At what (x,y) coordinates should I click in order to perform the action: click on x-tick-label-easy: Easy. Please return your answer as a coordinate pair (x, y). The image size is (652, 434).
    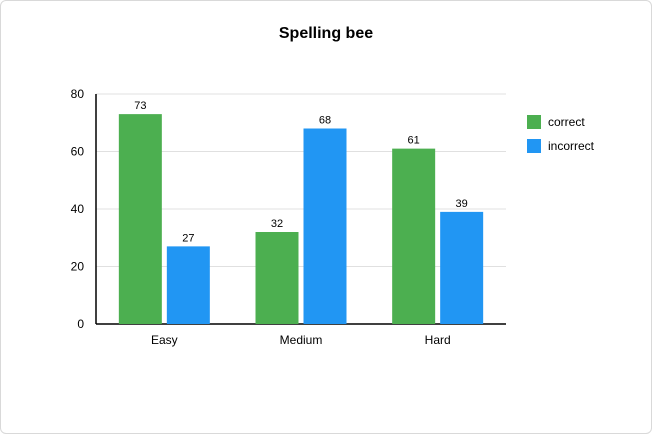
    Looking at the image, I should click on (164, 340).